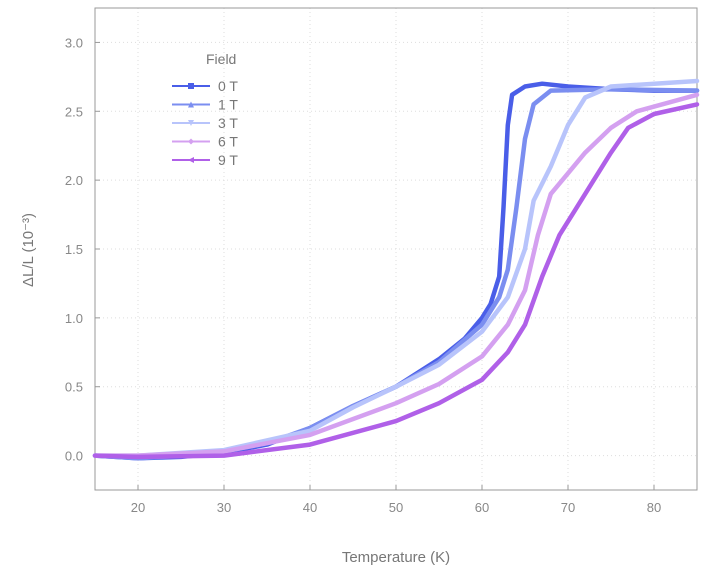  I want to click on legend-title: Field, so click(221, 59).